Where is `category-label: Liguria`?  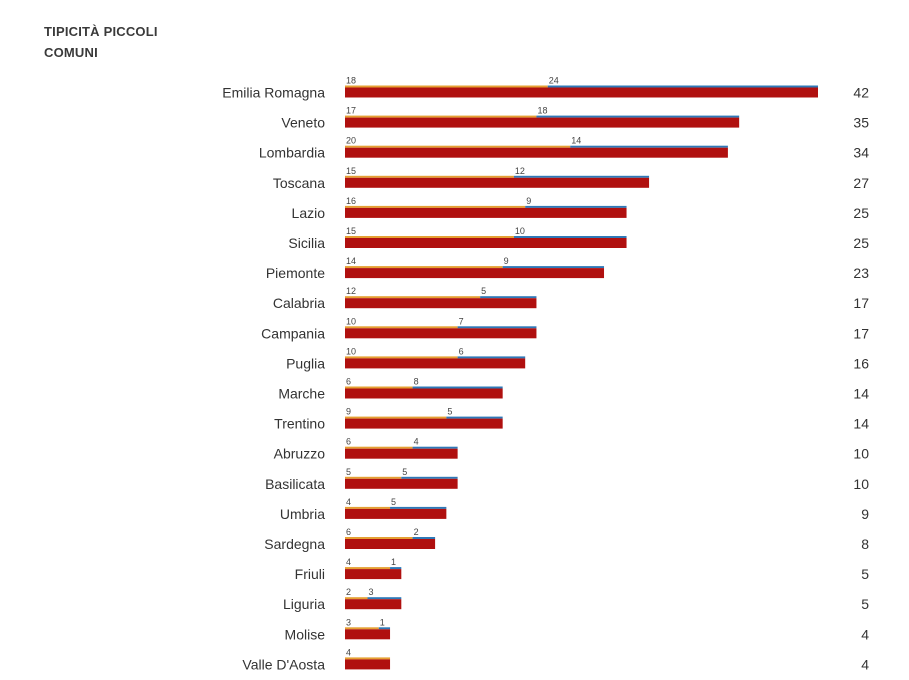
category-label: Liguria is located at coordinates (304, 604).